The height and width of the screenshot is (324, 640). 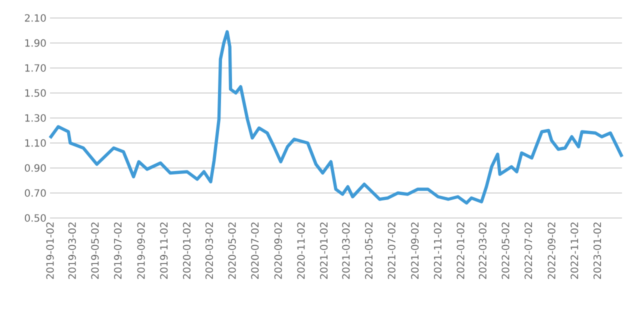 What do you see at coordinates (528, 250) in the screenshot?
I see `x-tick-label: 2022-07-02` at bounding box center [528, 250].